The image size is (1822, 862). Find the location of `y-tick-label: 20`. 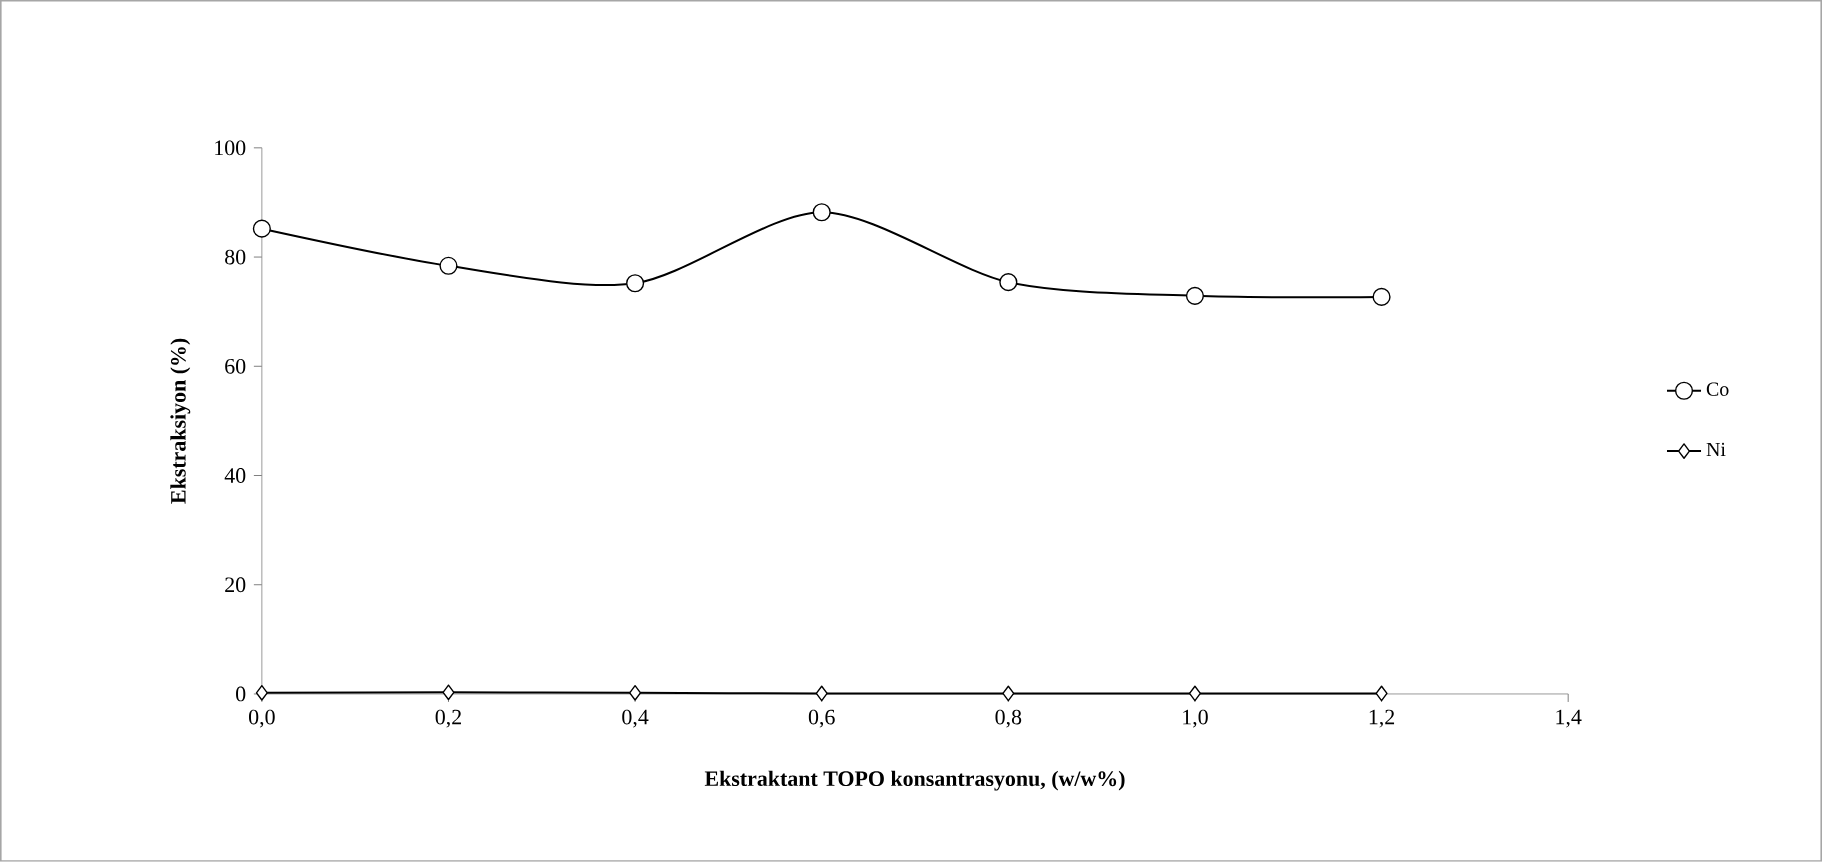

y-tick-label: 20 is located at coordinates (235, 585).